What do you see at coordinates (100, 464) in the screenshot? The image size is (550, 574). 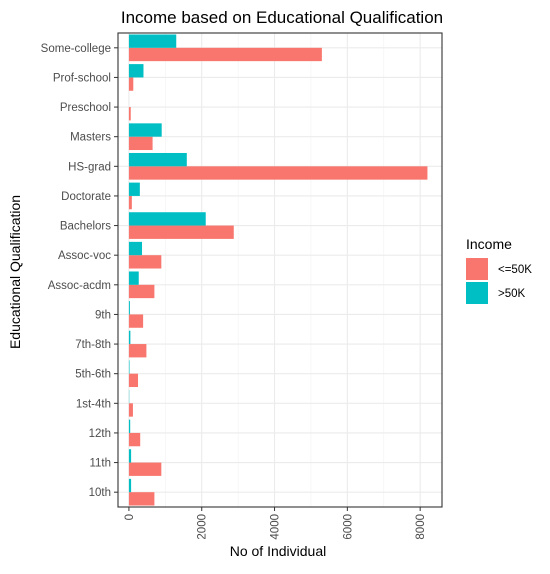 I see `y-tick-label: 11th` at bounding box center [100, 464].